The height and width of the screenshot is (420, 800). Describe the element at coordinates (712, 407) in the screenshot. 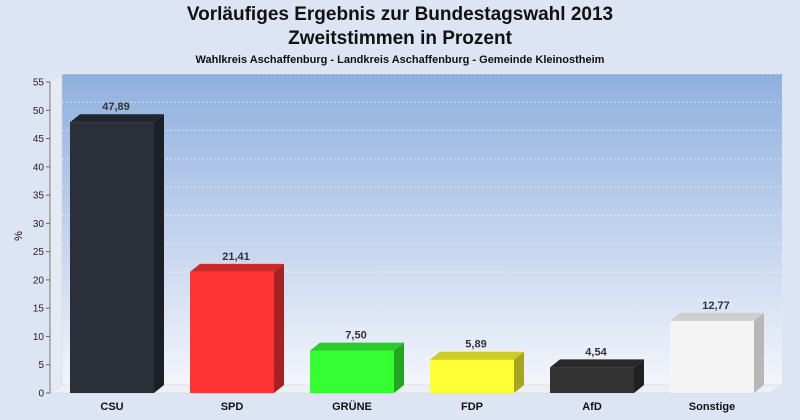

I see `category-label: Sonstige` at that location.